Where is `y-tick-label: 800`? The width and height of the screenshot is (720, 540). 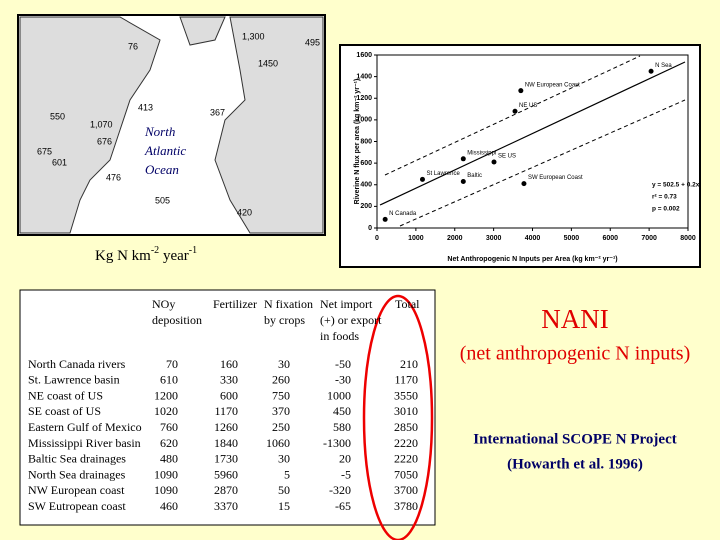 y-tick-label: 800 is located at coordinates (366, 141).